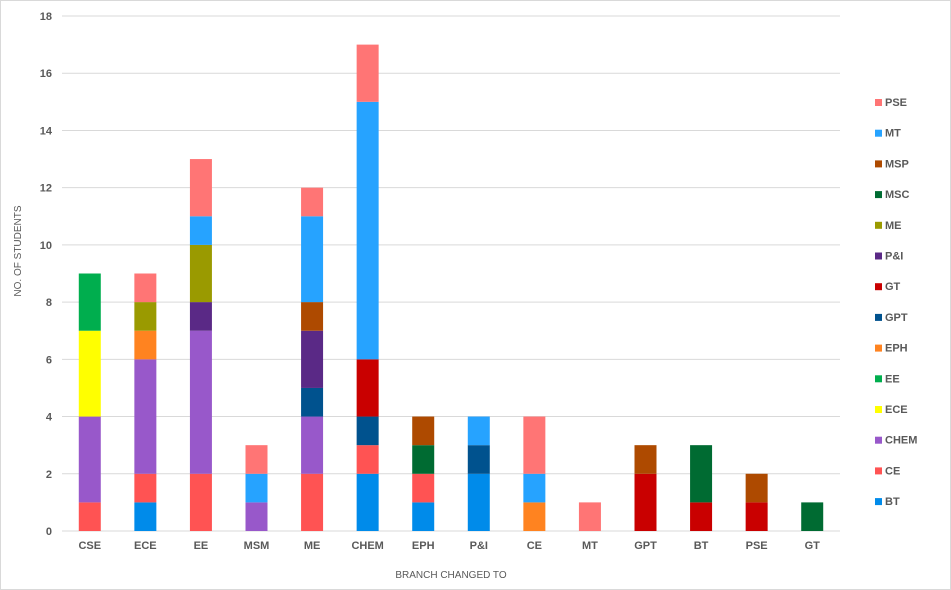 The image size is (951, 590). What do you see at coordinates (478, 502) in the screenshot?
I see `bar-segment-P&I-BT` at bounding box center [478, 502].